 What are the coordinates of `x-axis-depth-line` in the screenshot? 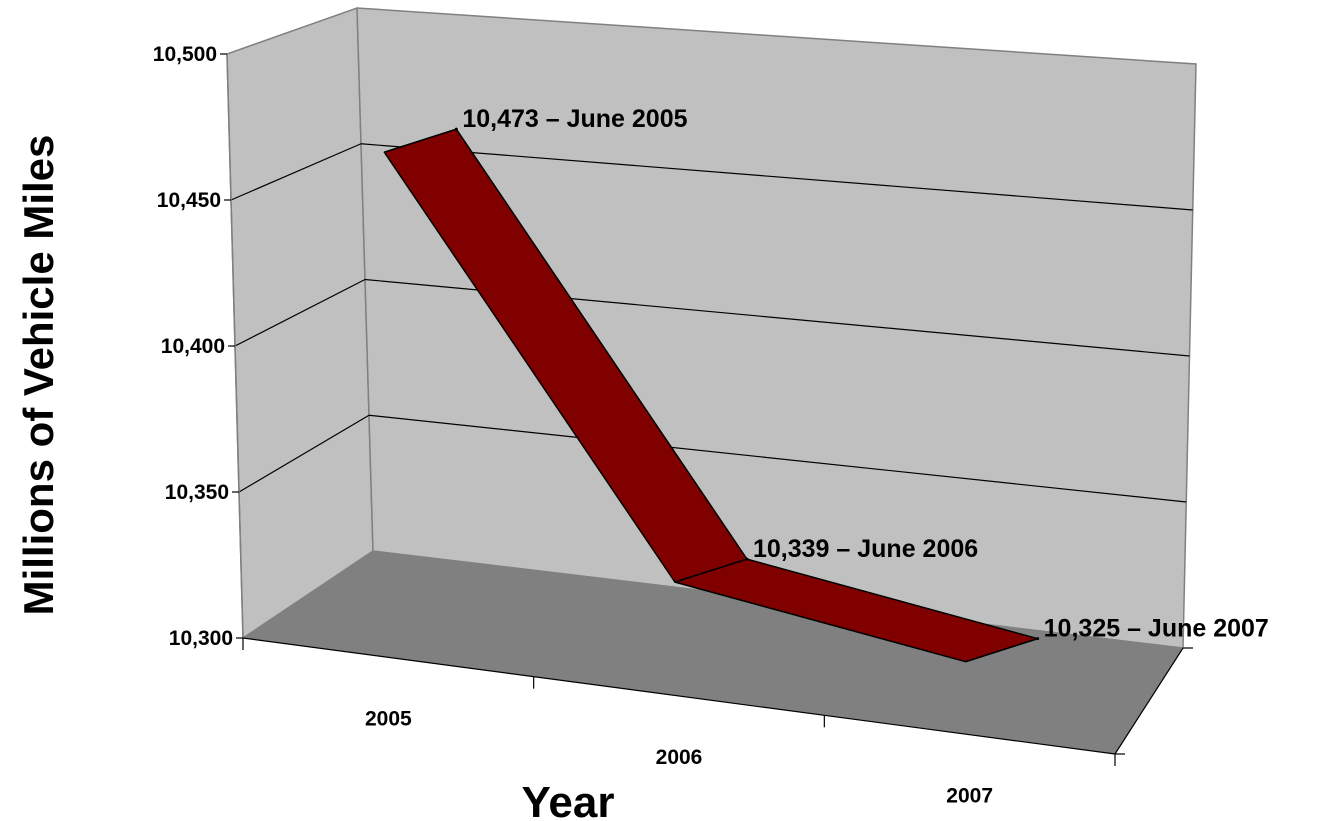 It's located at (1149, 701).